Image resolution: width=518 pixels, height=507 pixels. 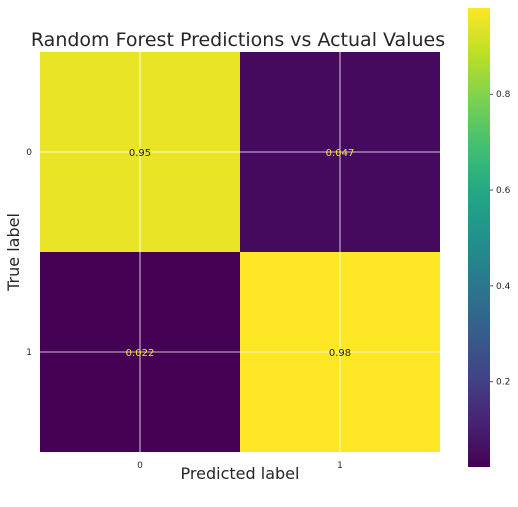 What do you see at coordinates (503, 95) in the screenshot?
I see `colorbar-tick-label-3: 0.8` at bounding box center [503, 95].